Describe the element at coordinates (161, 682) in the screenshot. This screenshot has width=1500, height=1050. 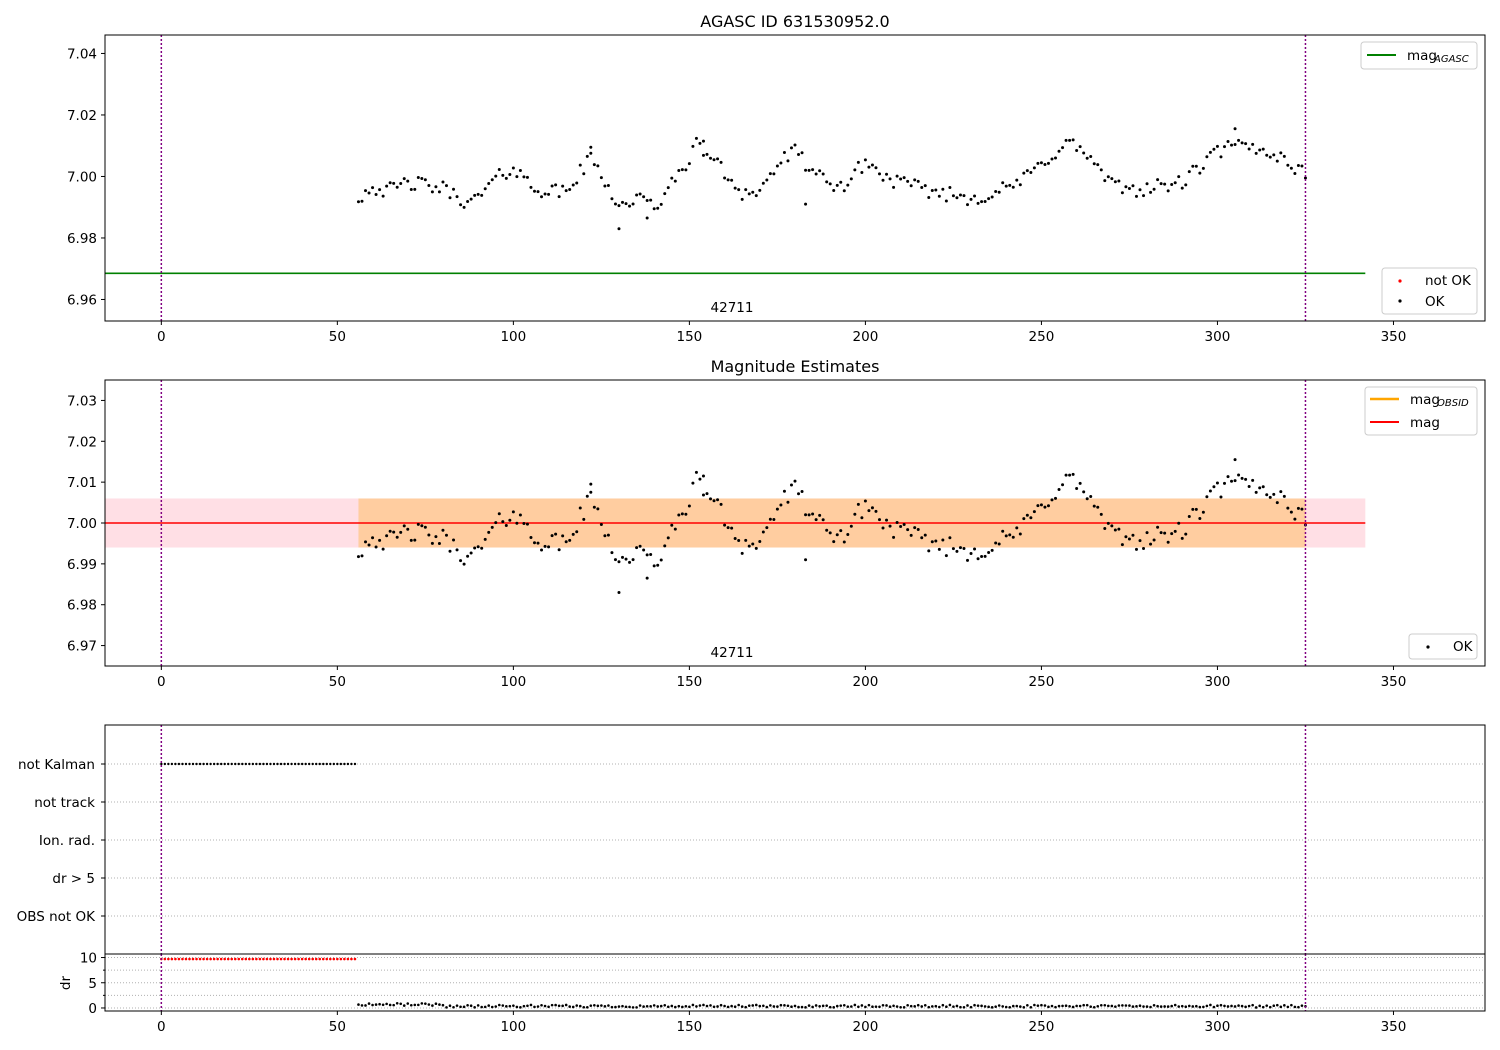
I see `x-tick-label: 0` at that location.